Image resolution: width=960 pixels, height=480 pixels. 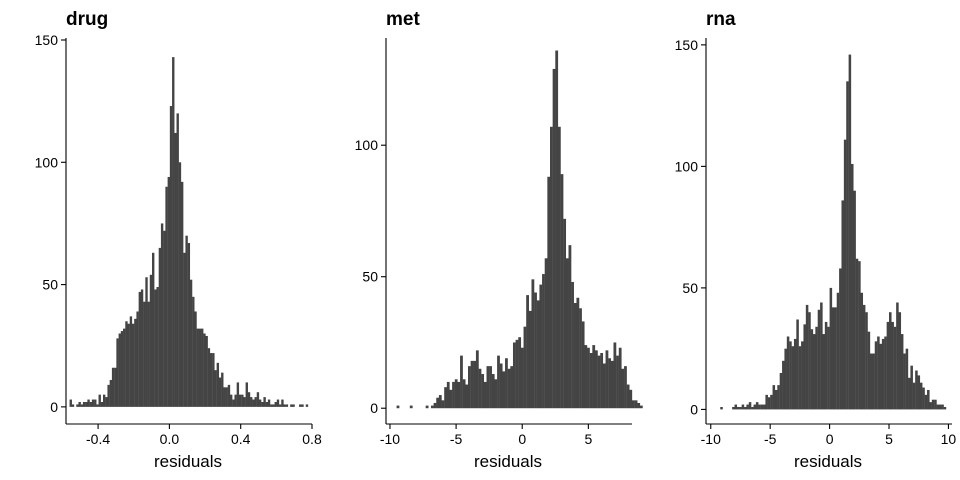 I want to click on x-tick-label-met: -10, so click(x=390, y=439).